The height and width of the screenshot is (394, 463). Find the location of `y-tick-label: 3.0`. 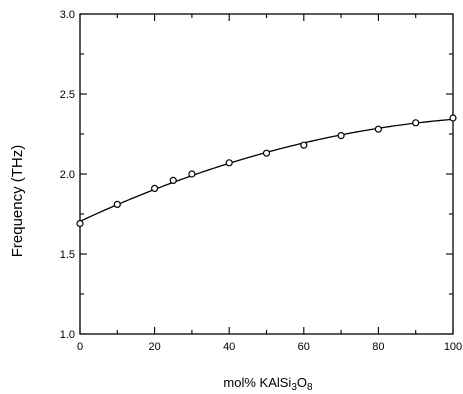

y-tick-label: 3.0 is located at coordinates (67, 15).